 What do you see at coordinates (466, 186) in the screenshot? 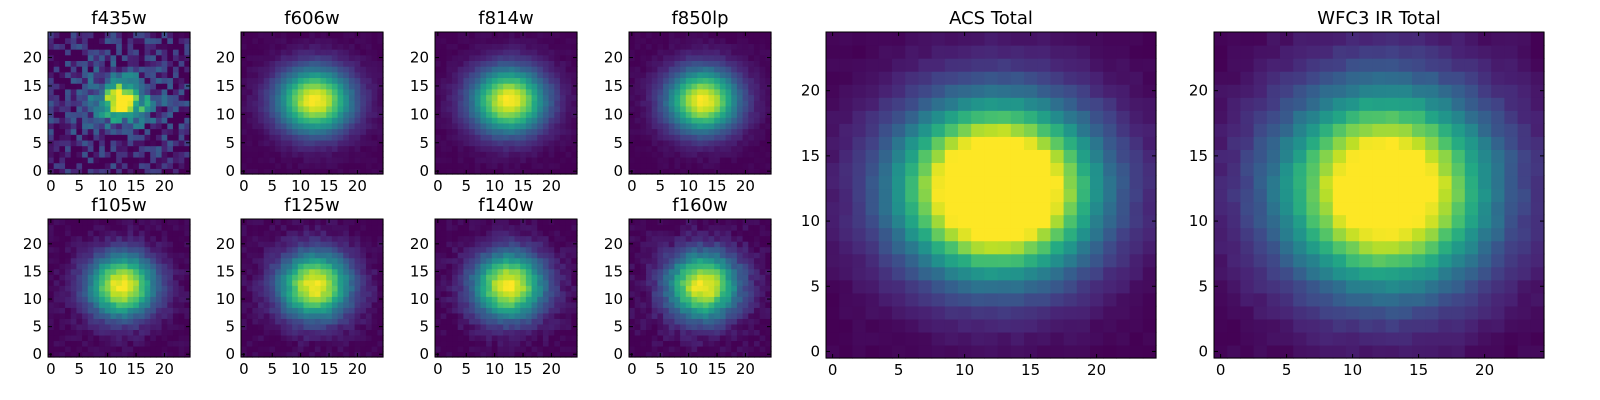
I see `x-tick-label: 5` at bounding box center [466, 186].